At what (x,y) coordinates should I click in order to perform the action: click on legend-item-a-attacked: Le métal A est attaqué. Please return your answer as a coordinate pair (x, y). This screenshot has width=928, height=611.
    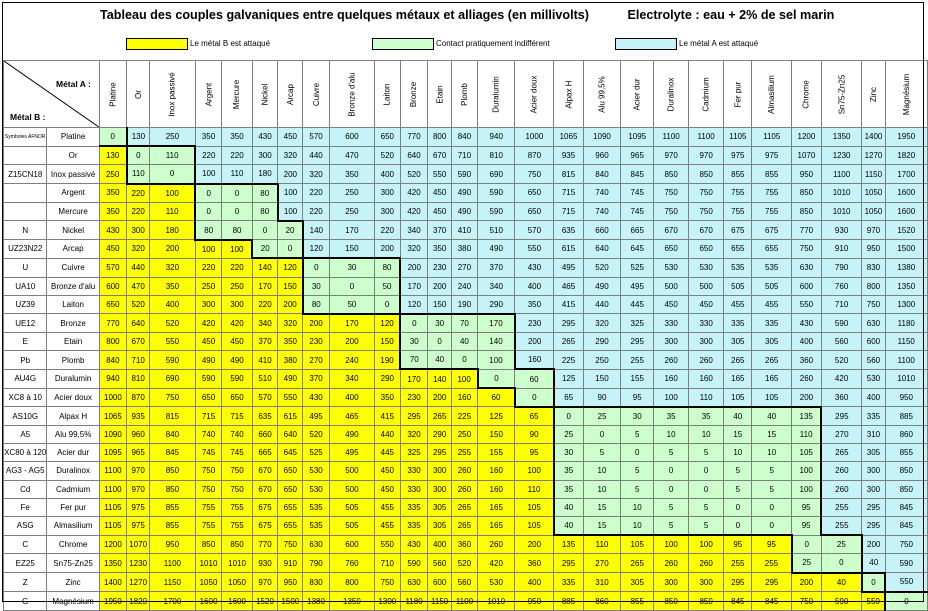
    Looking at the image, I should click on (686, 43).